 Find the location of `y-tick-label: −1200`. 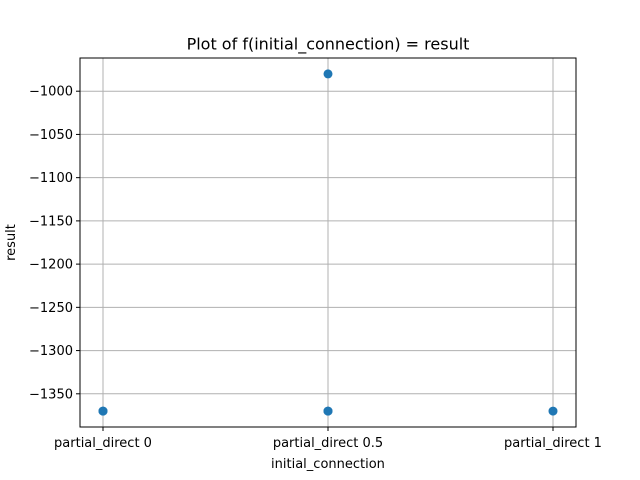

y-tick-label: −1200 is located at coordinates (51, 265).